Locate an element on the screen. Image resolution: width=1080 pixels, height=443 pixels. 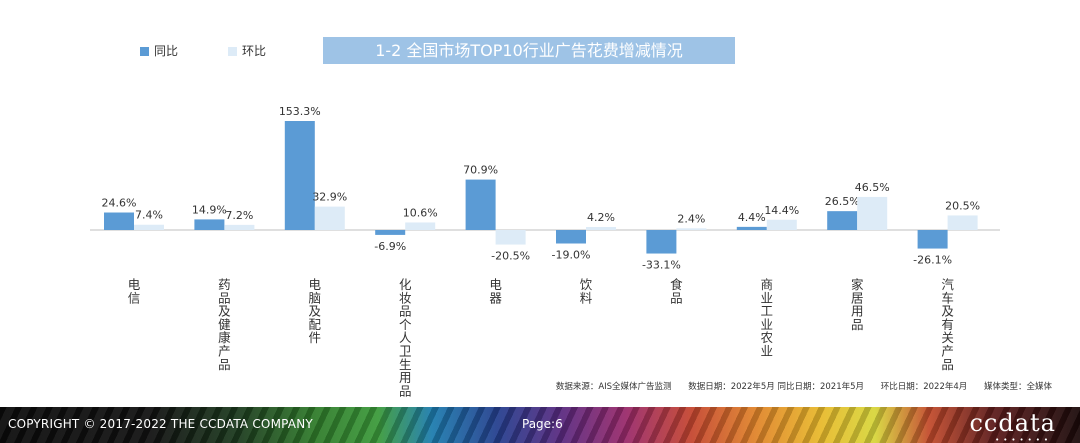
category-label-8-char-0: 家 is located at coordinates (857, 284).